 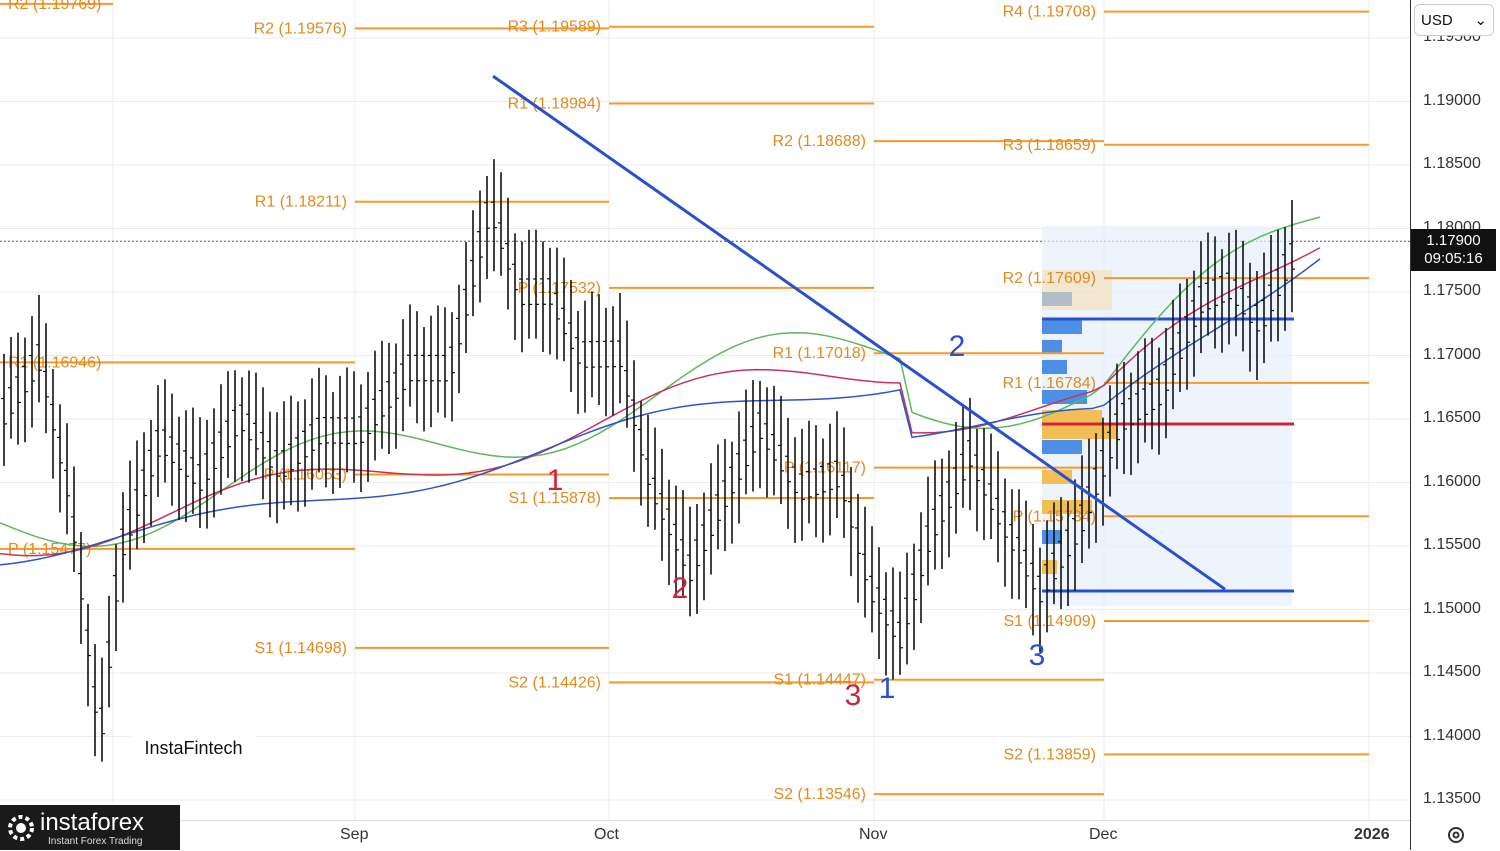 I want to click on y-tick-label: 1.17000, so click(x=1452, y=354).